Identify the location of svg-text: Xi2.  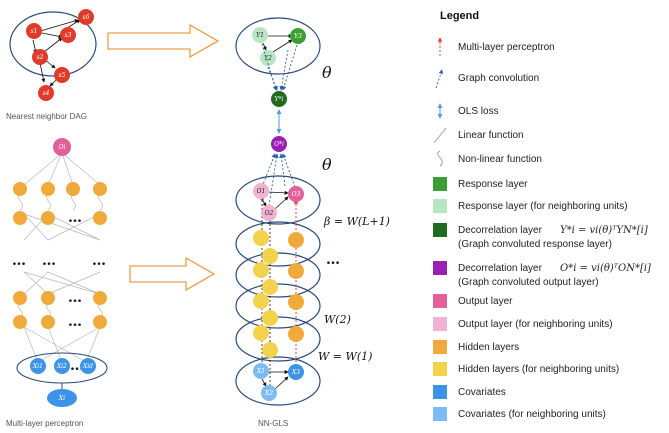
(61, 366).